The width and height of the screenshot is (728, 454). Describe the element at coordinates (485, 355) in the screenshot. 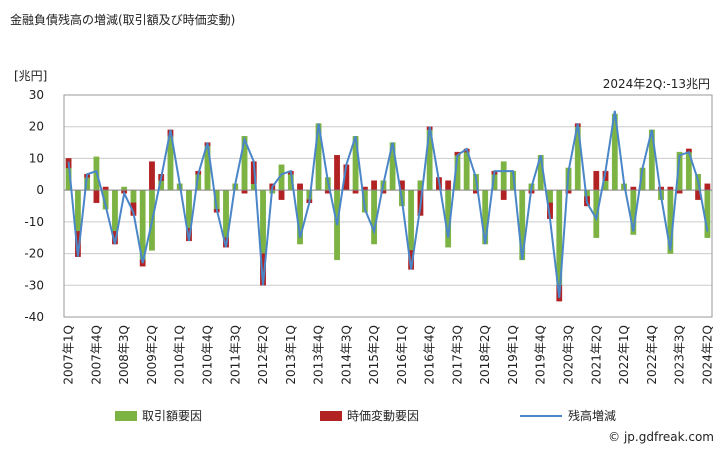

I see `x-tick-label: 2018年2Q` at that location.